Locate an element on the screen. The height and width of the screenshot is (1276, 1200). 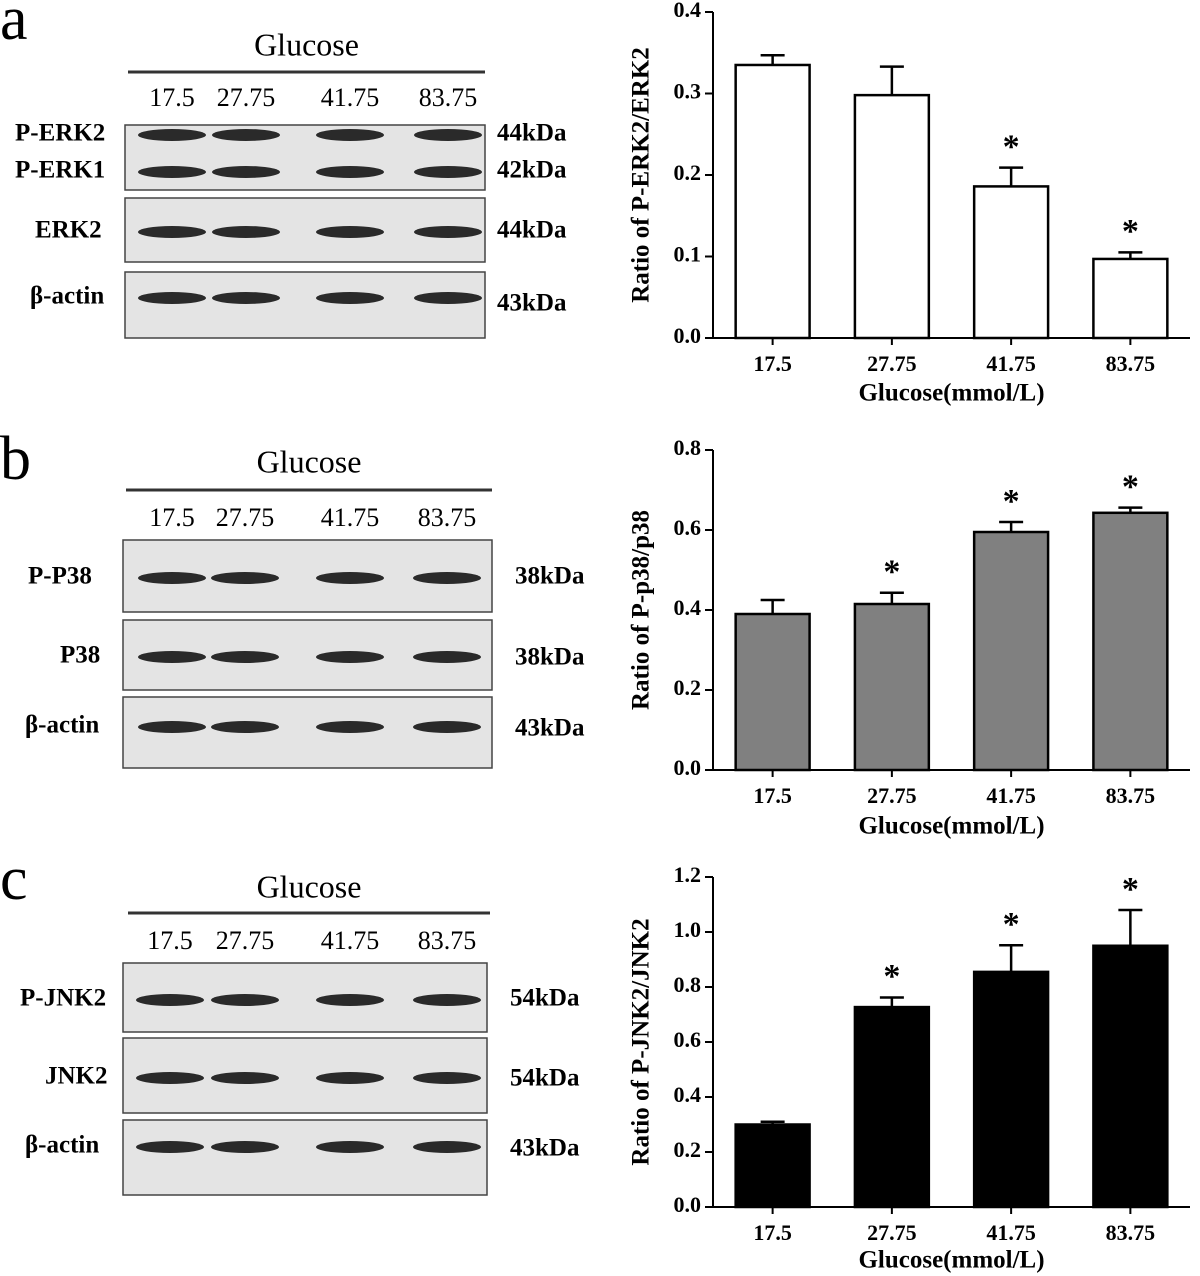
y-axis-title: Ratio of P-ERK2/ERK2 is located at coordinates (641, 175).